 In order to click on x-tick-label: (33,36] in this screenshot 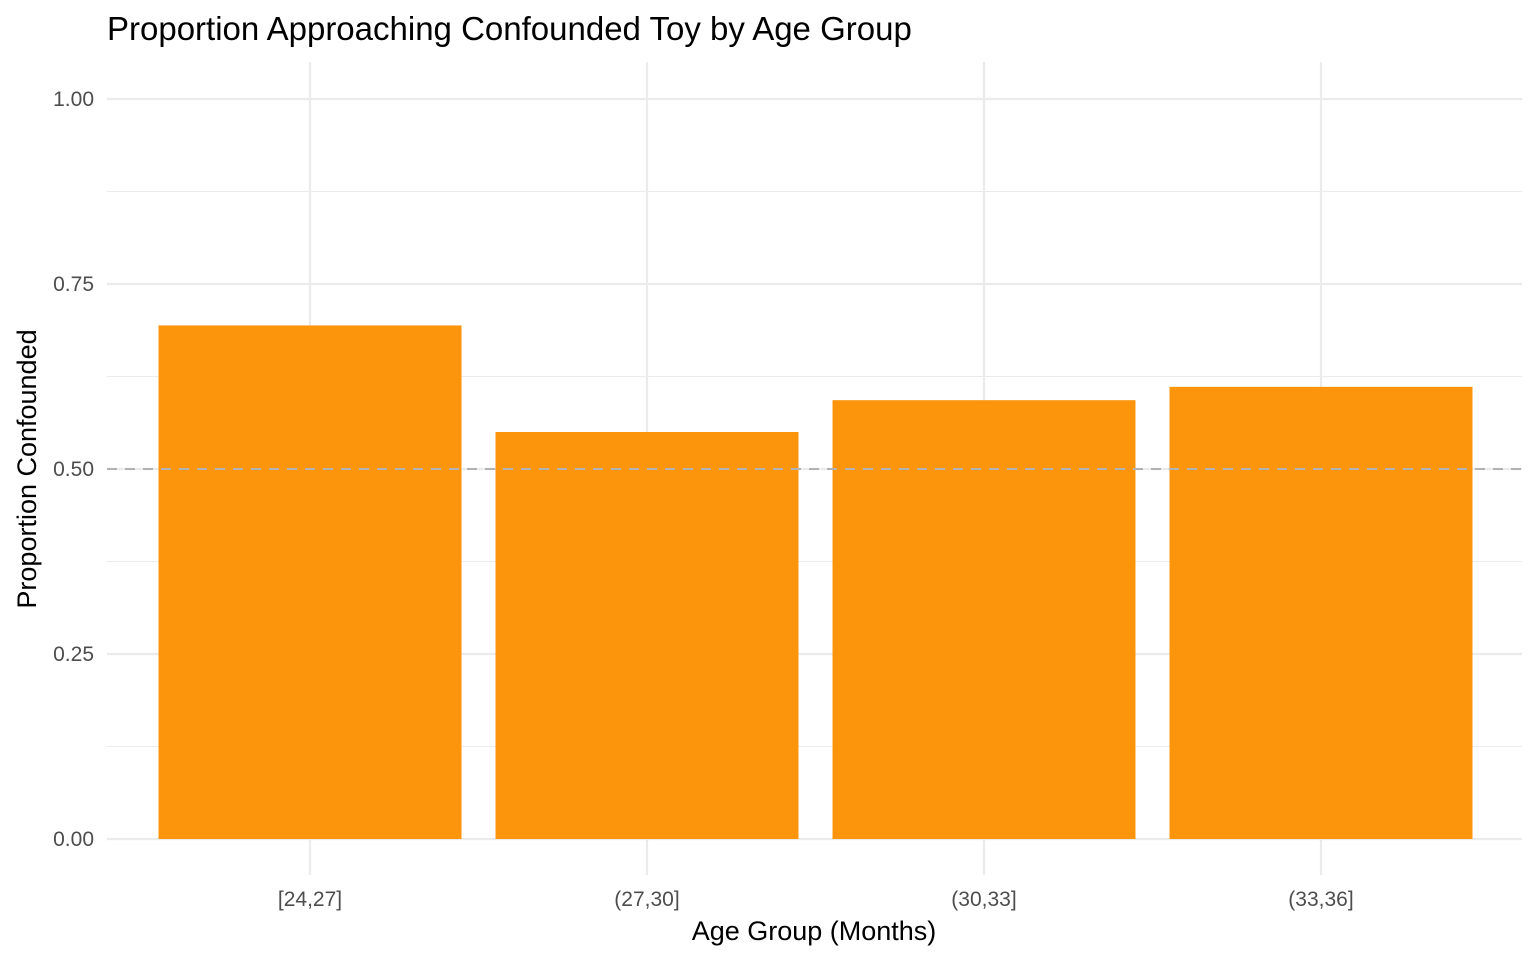, I will do `click(1320, 899)`.